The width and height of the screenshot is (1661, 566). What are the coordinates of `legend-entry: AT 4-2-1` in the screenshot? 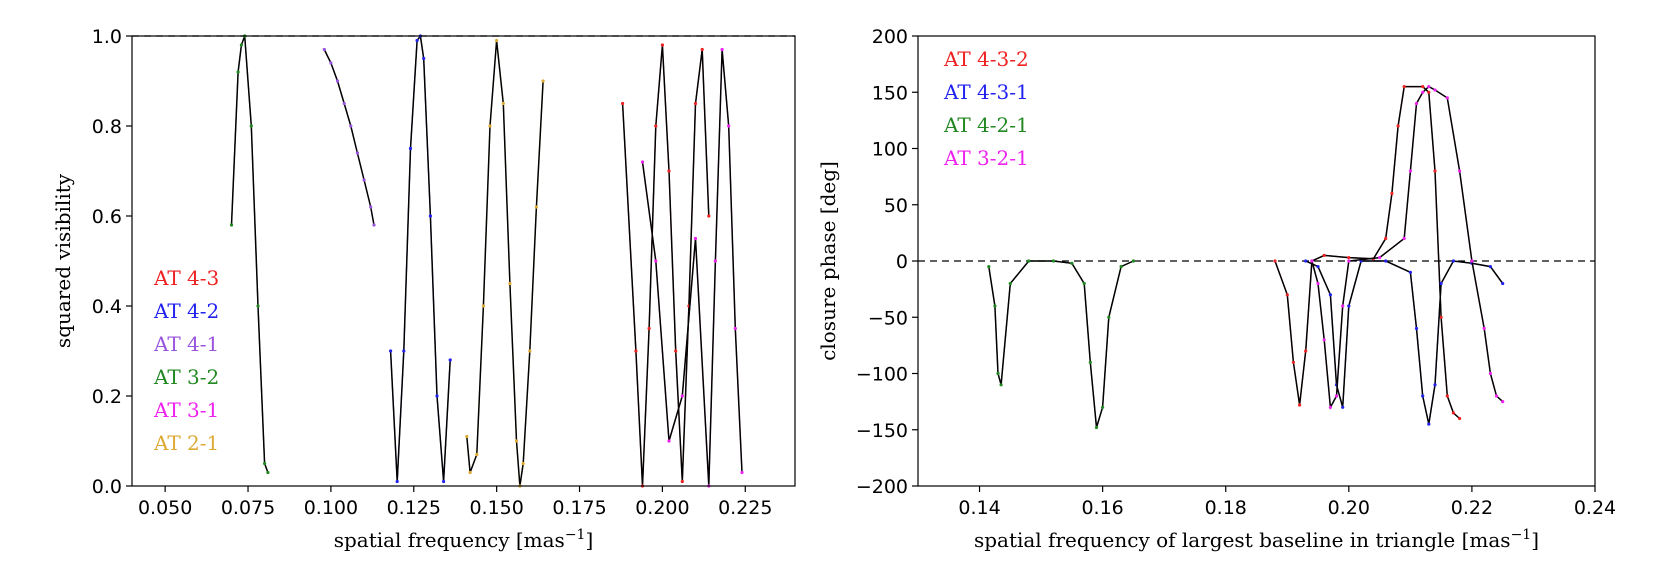 It's located at (986, 125).